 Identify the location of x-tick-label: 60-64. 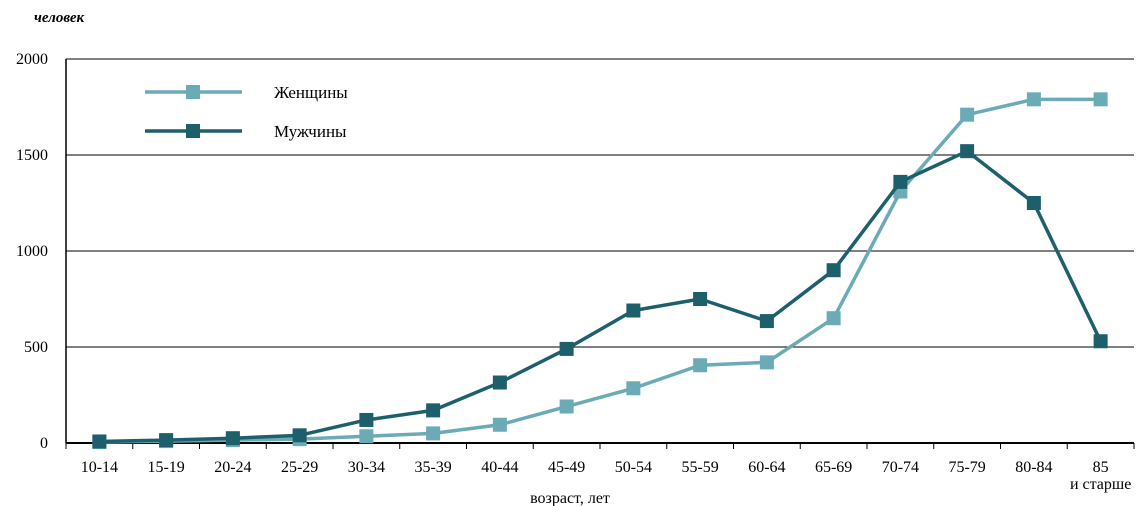
(766, 467).